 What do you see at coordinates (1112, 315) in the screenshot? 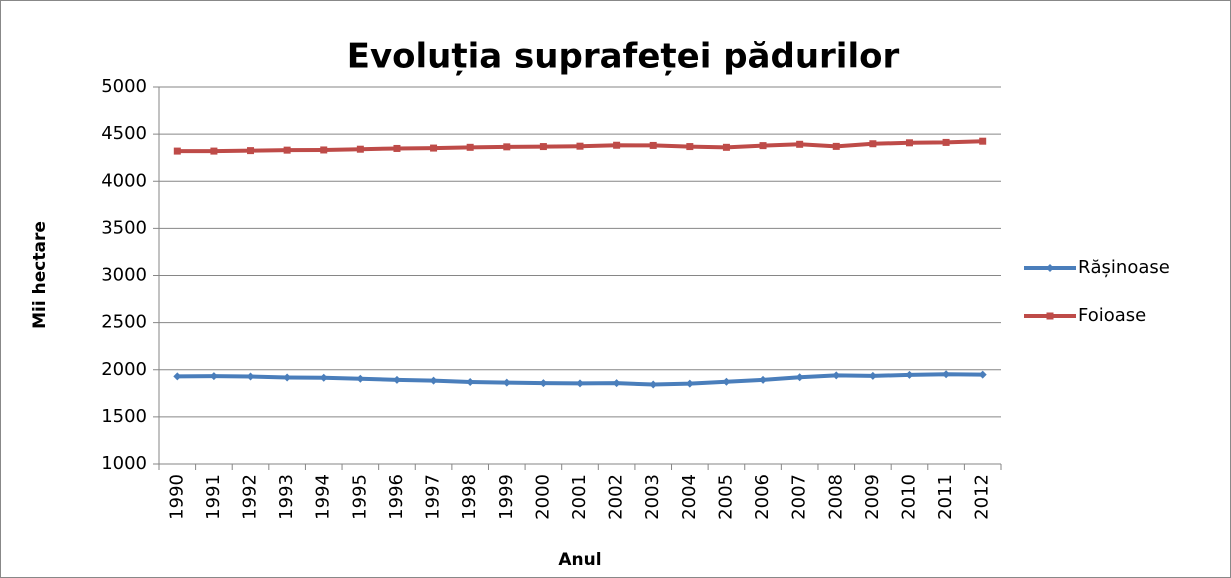
I see `legend-label: Foioase` at bounding box center [1112, 315].